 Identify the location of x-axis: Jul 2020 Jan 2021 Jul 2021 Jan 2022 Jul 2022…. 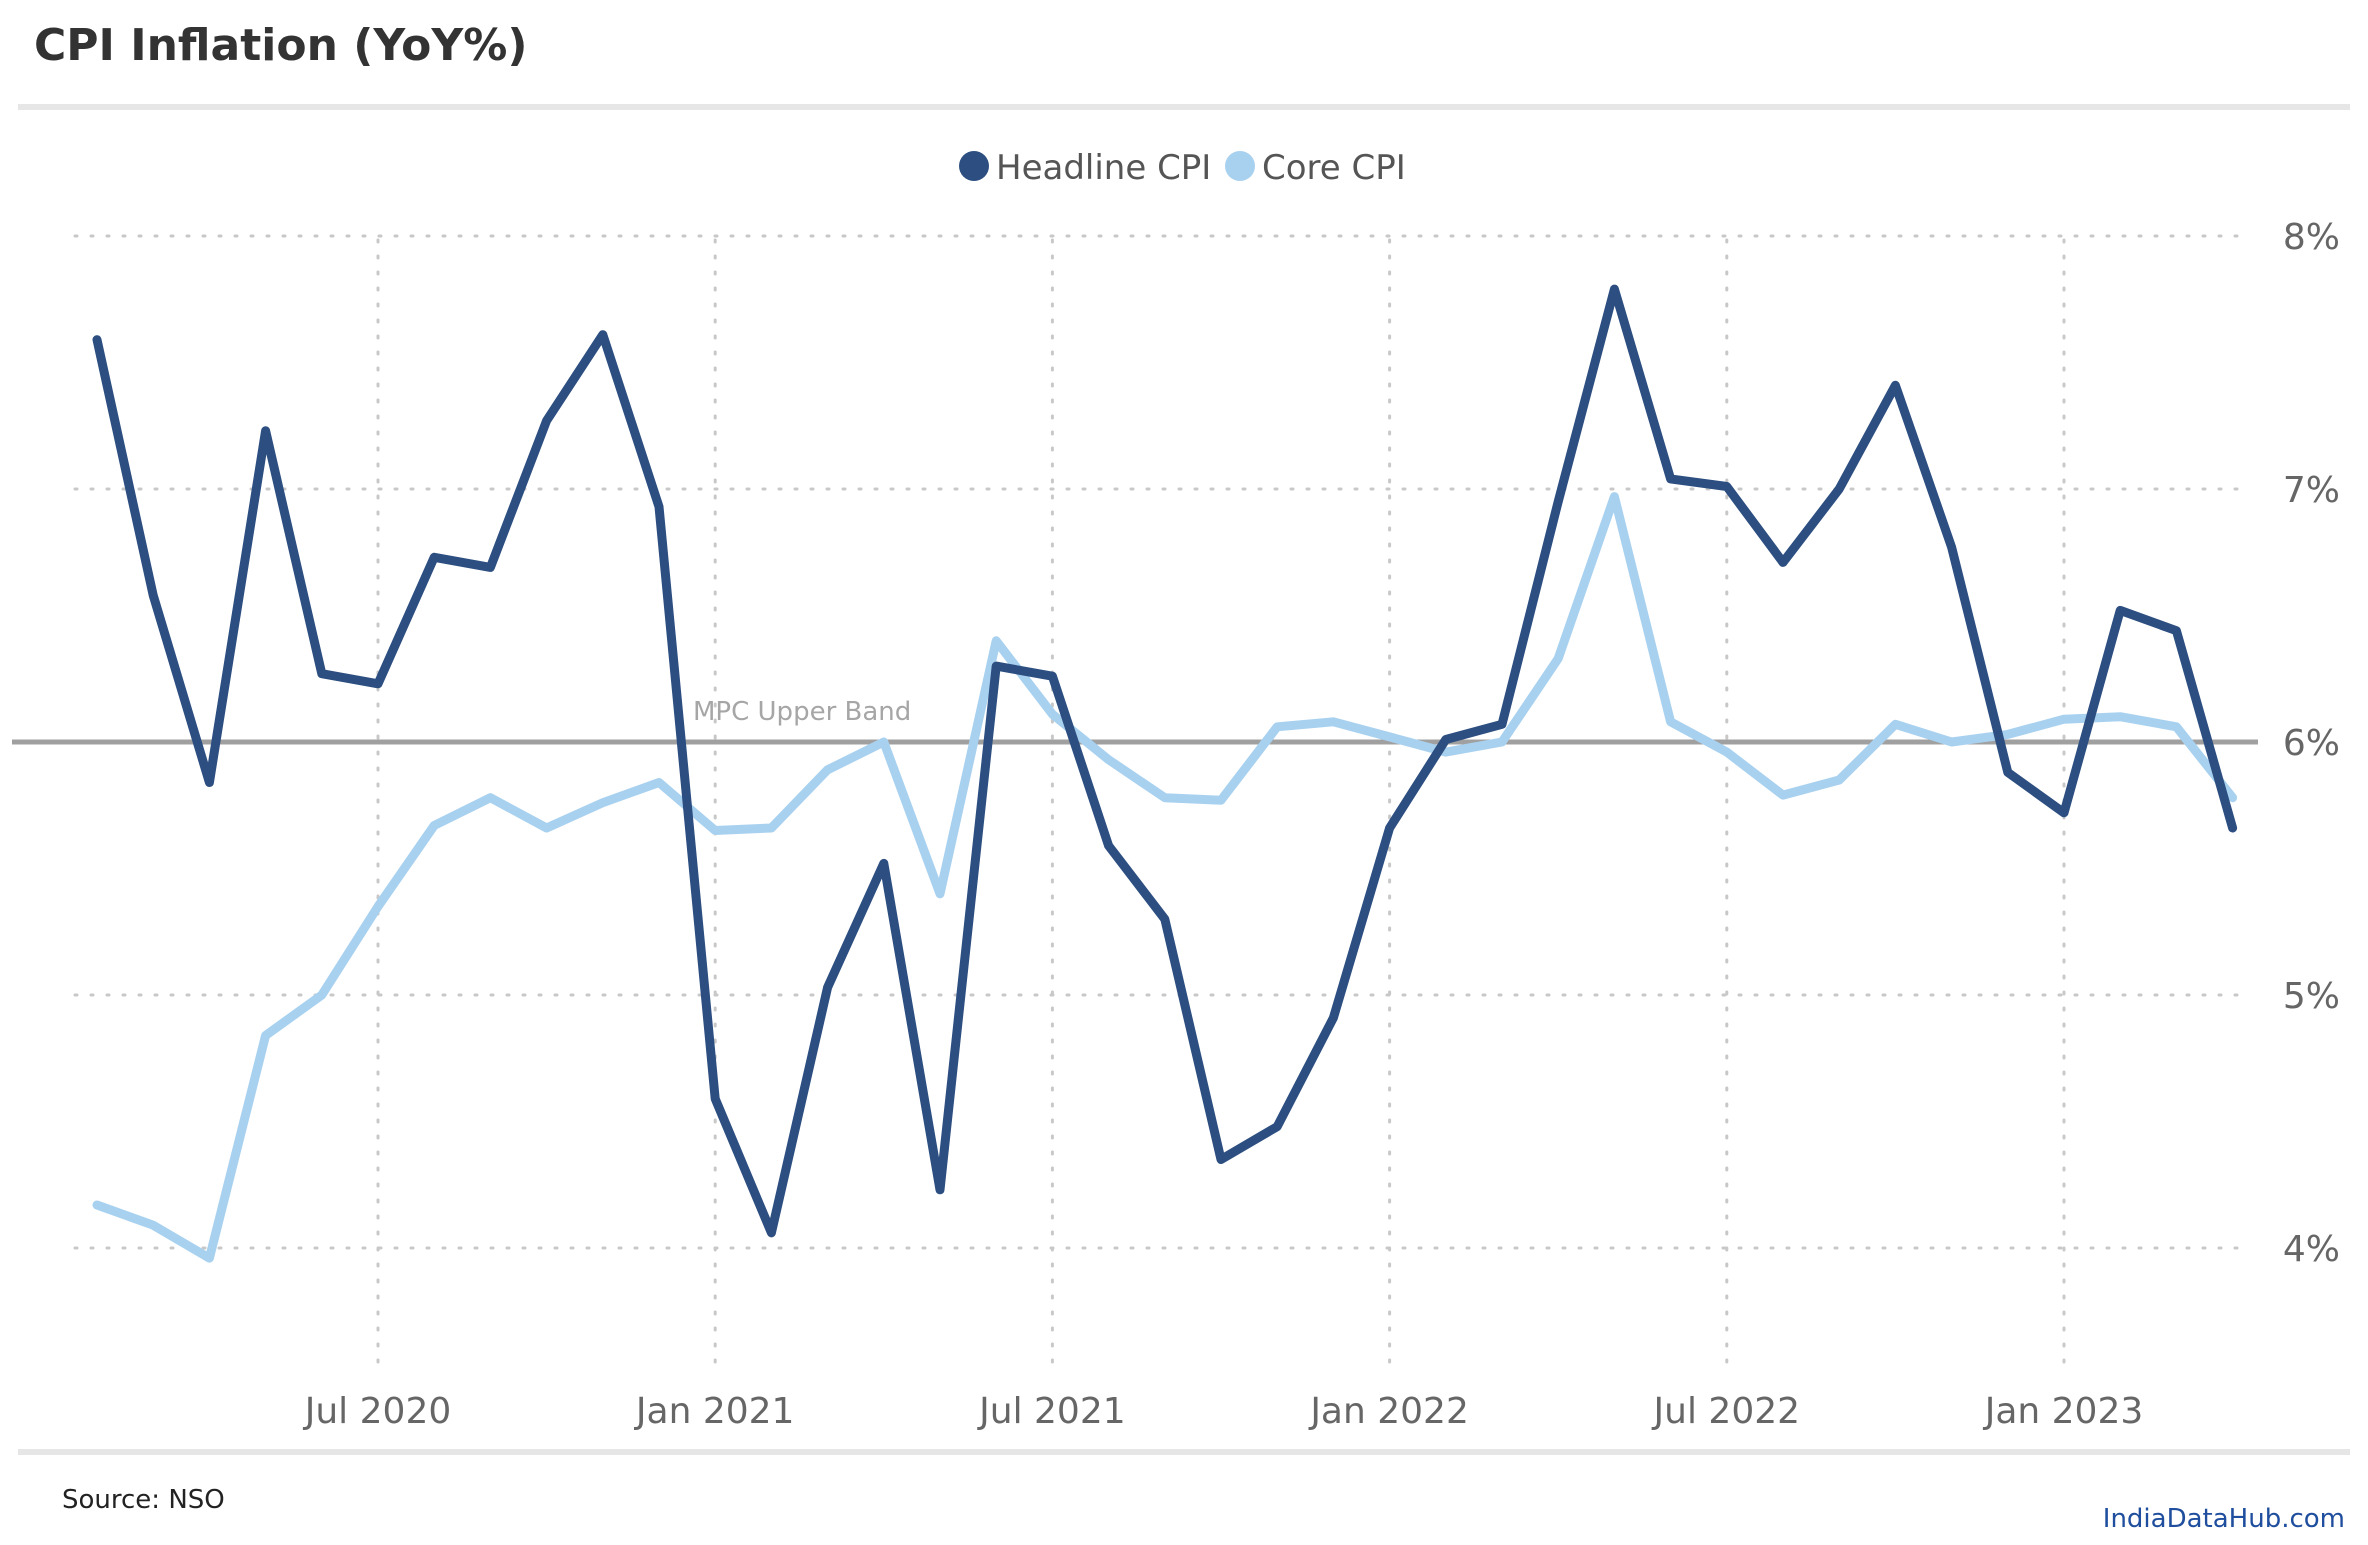
(1223, 1411).